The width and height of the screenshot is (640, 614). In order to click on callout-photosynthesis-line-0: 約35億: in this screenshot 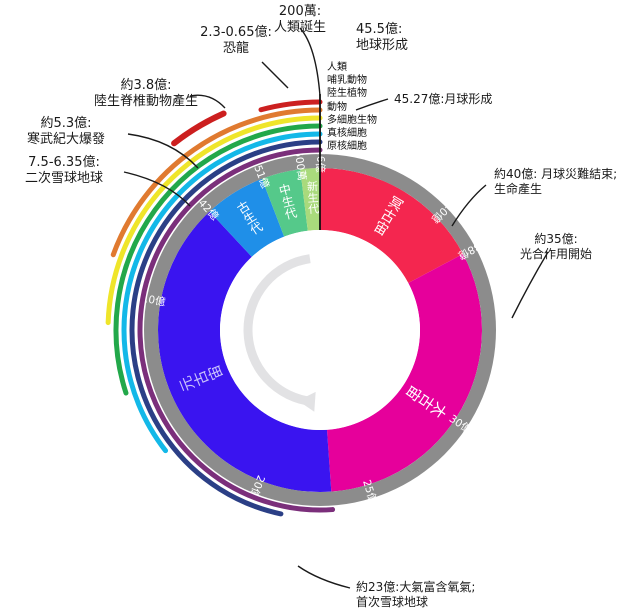, I will do `click(556, 239)`.